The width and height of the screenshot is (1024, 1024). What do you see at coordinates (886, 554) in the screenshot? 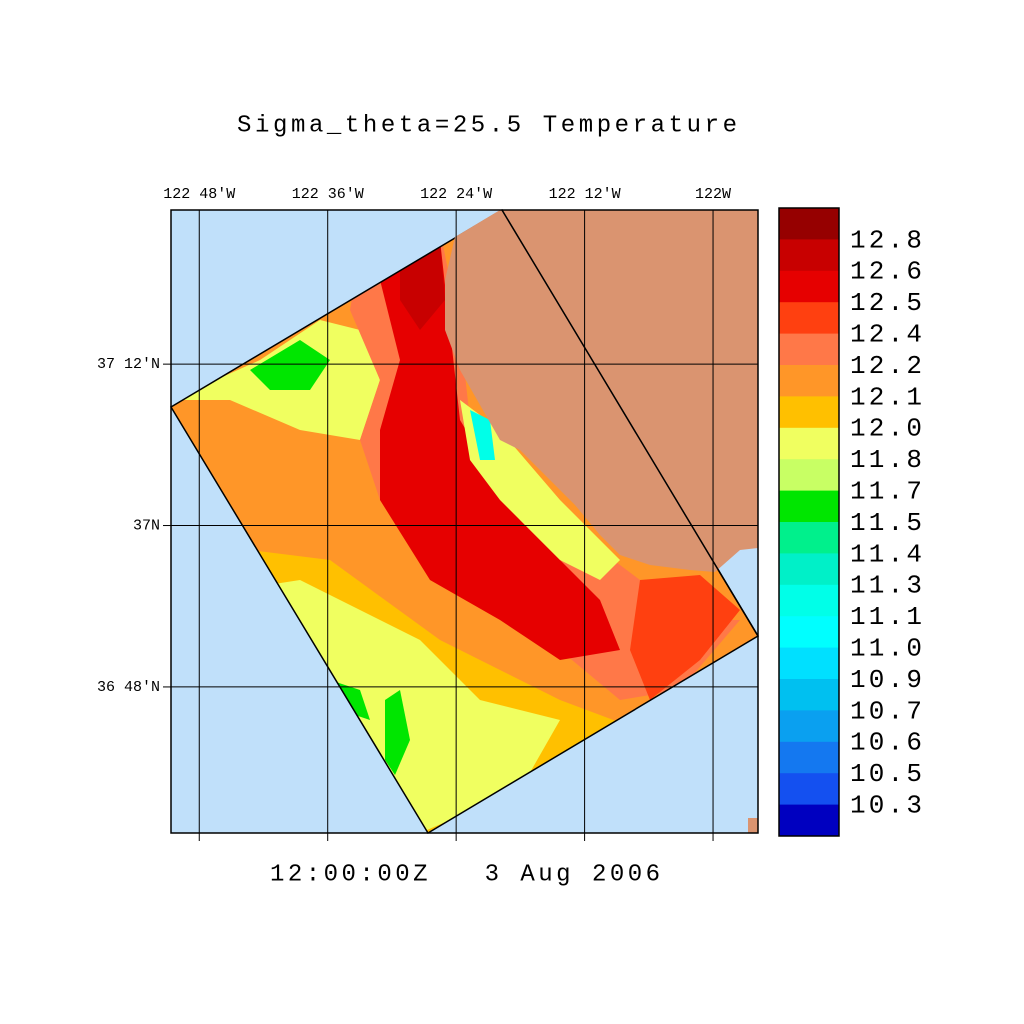
I see `colorbar-label: 11.4` at bounding box center [886, 554].